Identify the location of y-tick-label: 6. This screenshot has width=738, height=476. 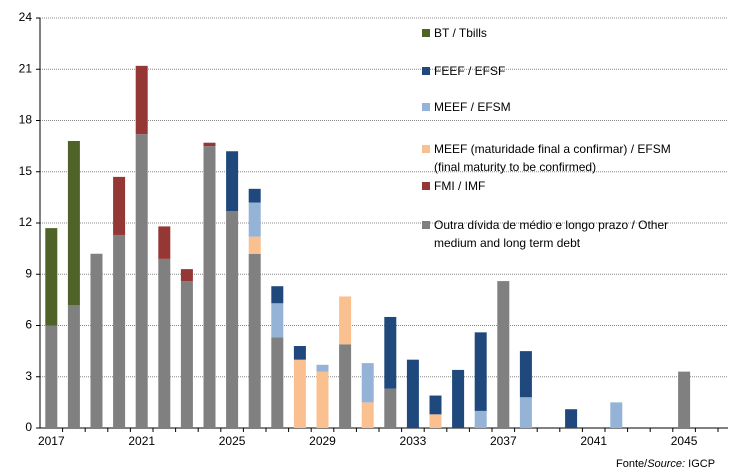
(28, 325).